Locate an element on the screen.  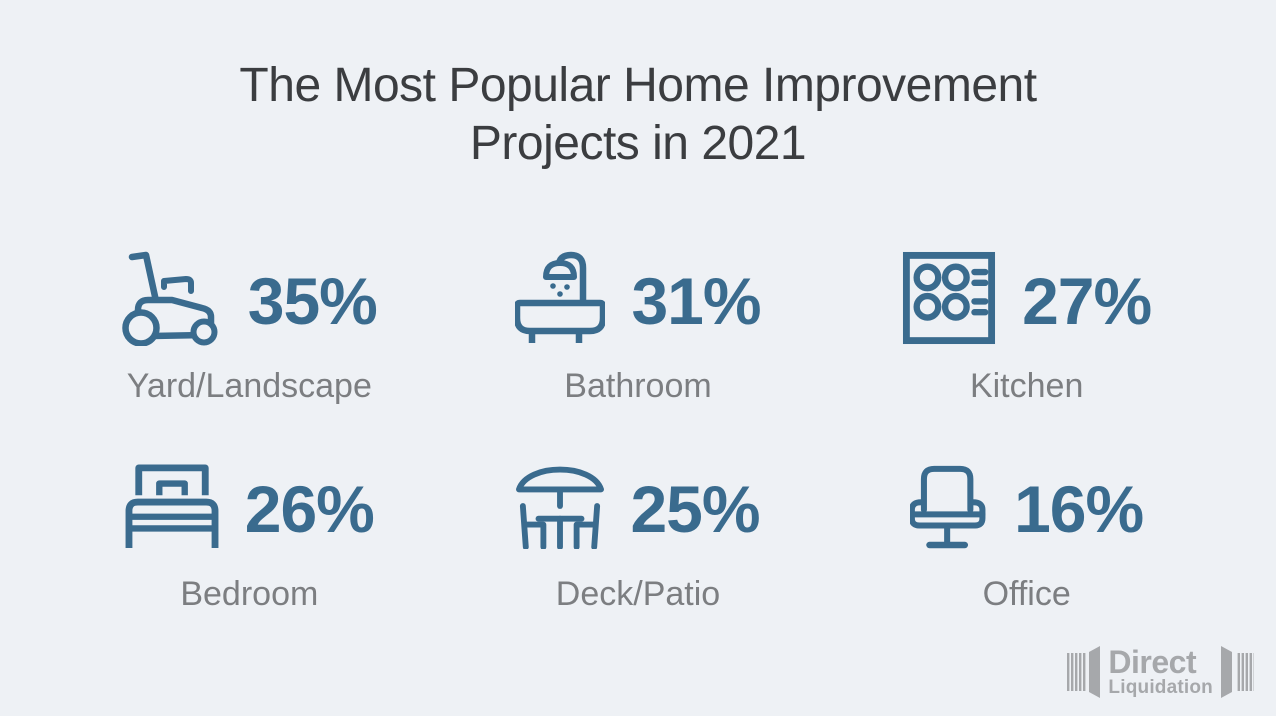
stat-item-top: 25% is located at coordinates (638, 506).